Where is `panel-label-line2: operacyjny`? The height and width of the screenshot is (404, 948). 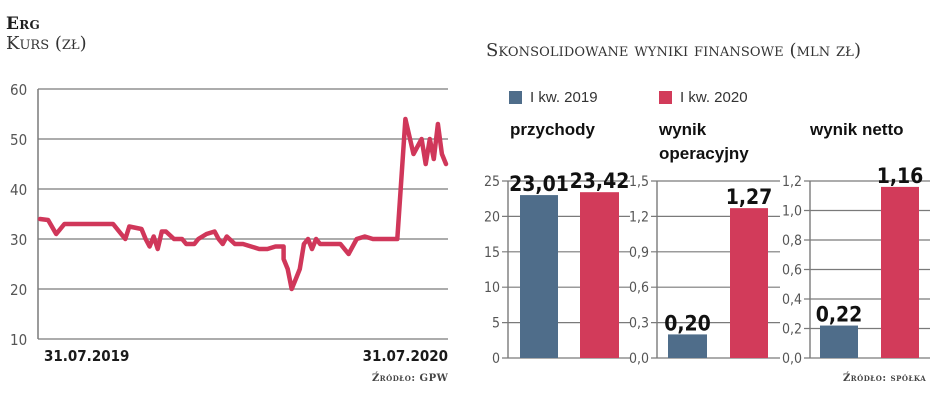 panel-label-line2: operacyjny is located at coordinates (704, 153).